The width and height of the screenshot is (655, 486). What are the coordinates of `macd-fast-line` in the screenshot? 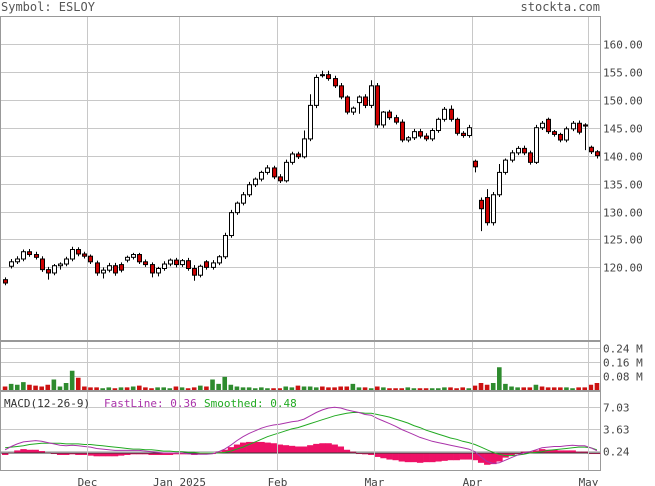 It's located at (301, 435).